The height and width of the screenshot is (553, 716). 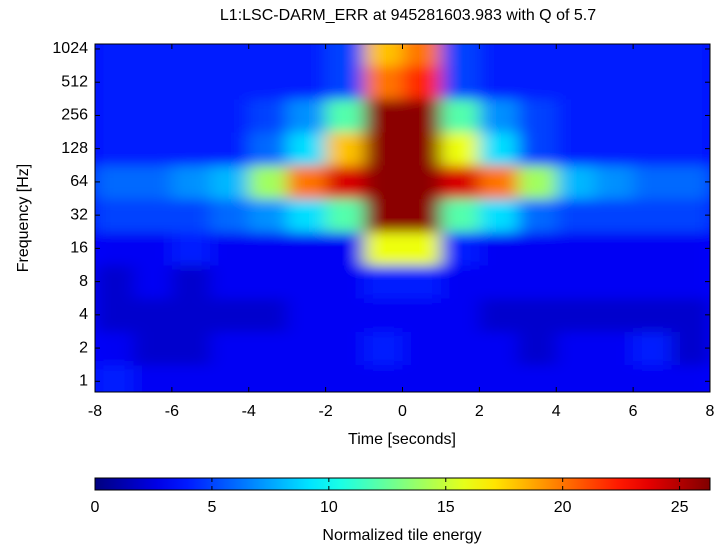 What do you see at coordinates (563, 507) in the screenshot?
I see `colorbar-tick-label: 20` at bounding box center [563, 507].